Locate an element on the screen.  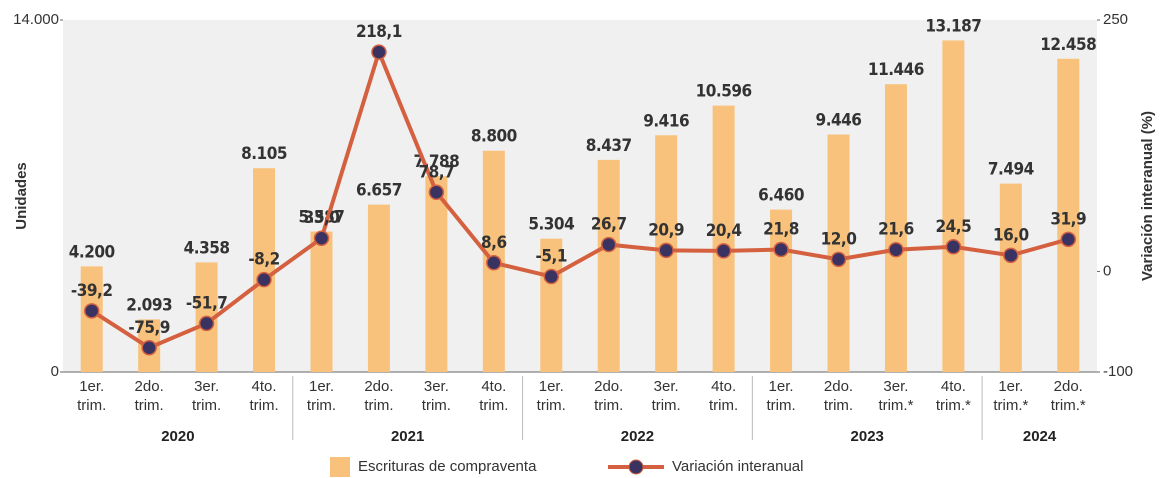
bar-value-label: 5.304 is located at coordinates (551, 225).